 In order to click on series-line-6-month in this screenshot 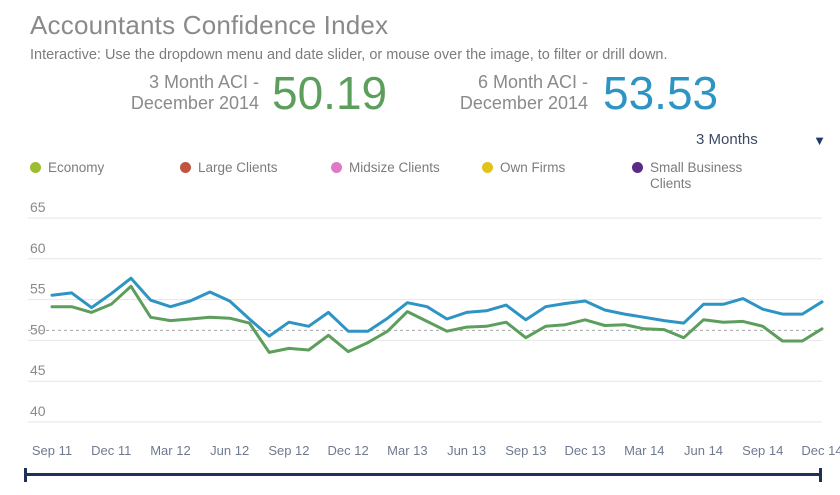, I will do `click(437, 307)`.